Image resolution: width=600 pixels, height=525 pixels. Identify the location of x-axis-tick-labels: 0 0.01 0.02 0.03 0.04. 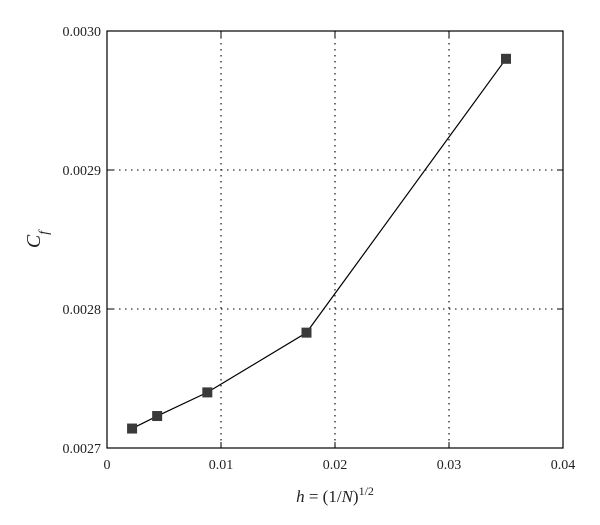
(340, 465).